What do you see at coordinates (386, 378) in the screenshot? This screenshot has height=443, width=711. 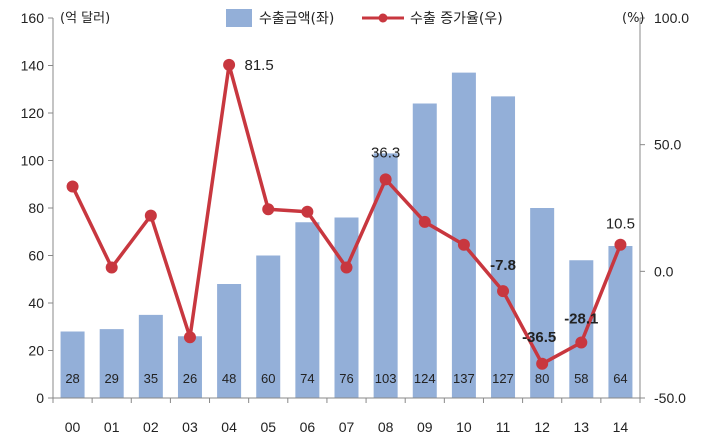 I see `bar-value-label: 103` at bounding box center [386, 378].